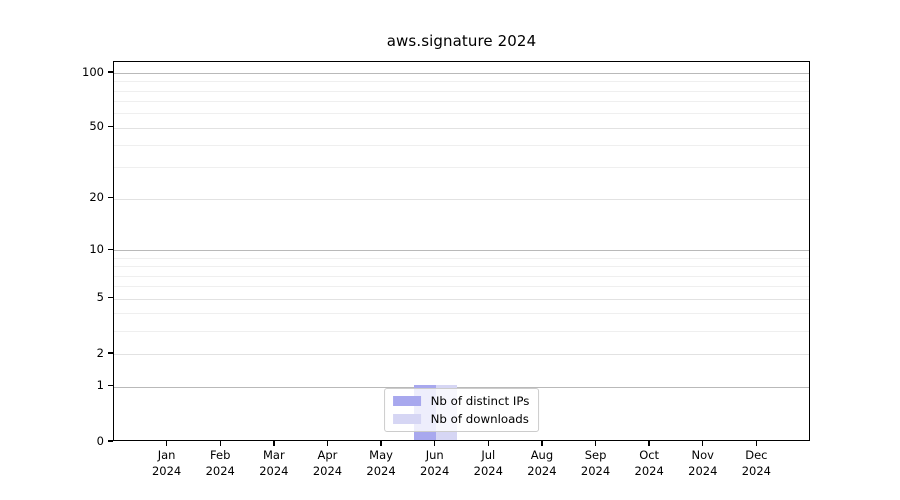 This screenshot has height=500, width=900. I want to click on x-tick-mark-aug, so click(542, 443).